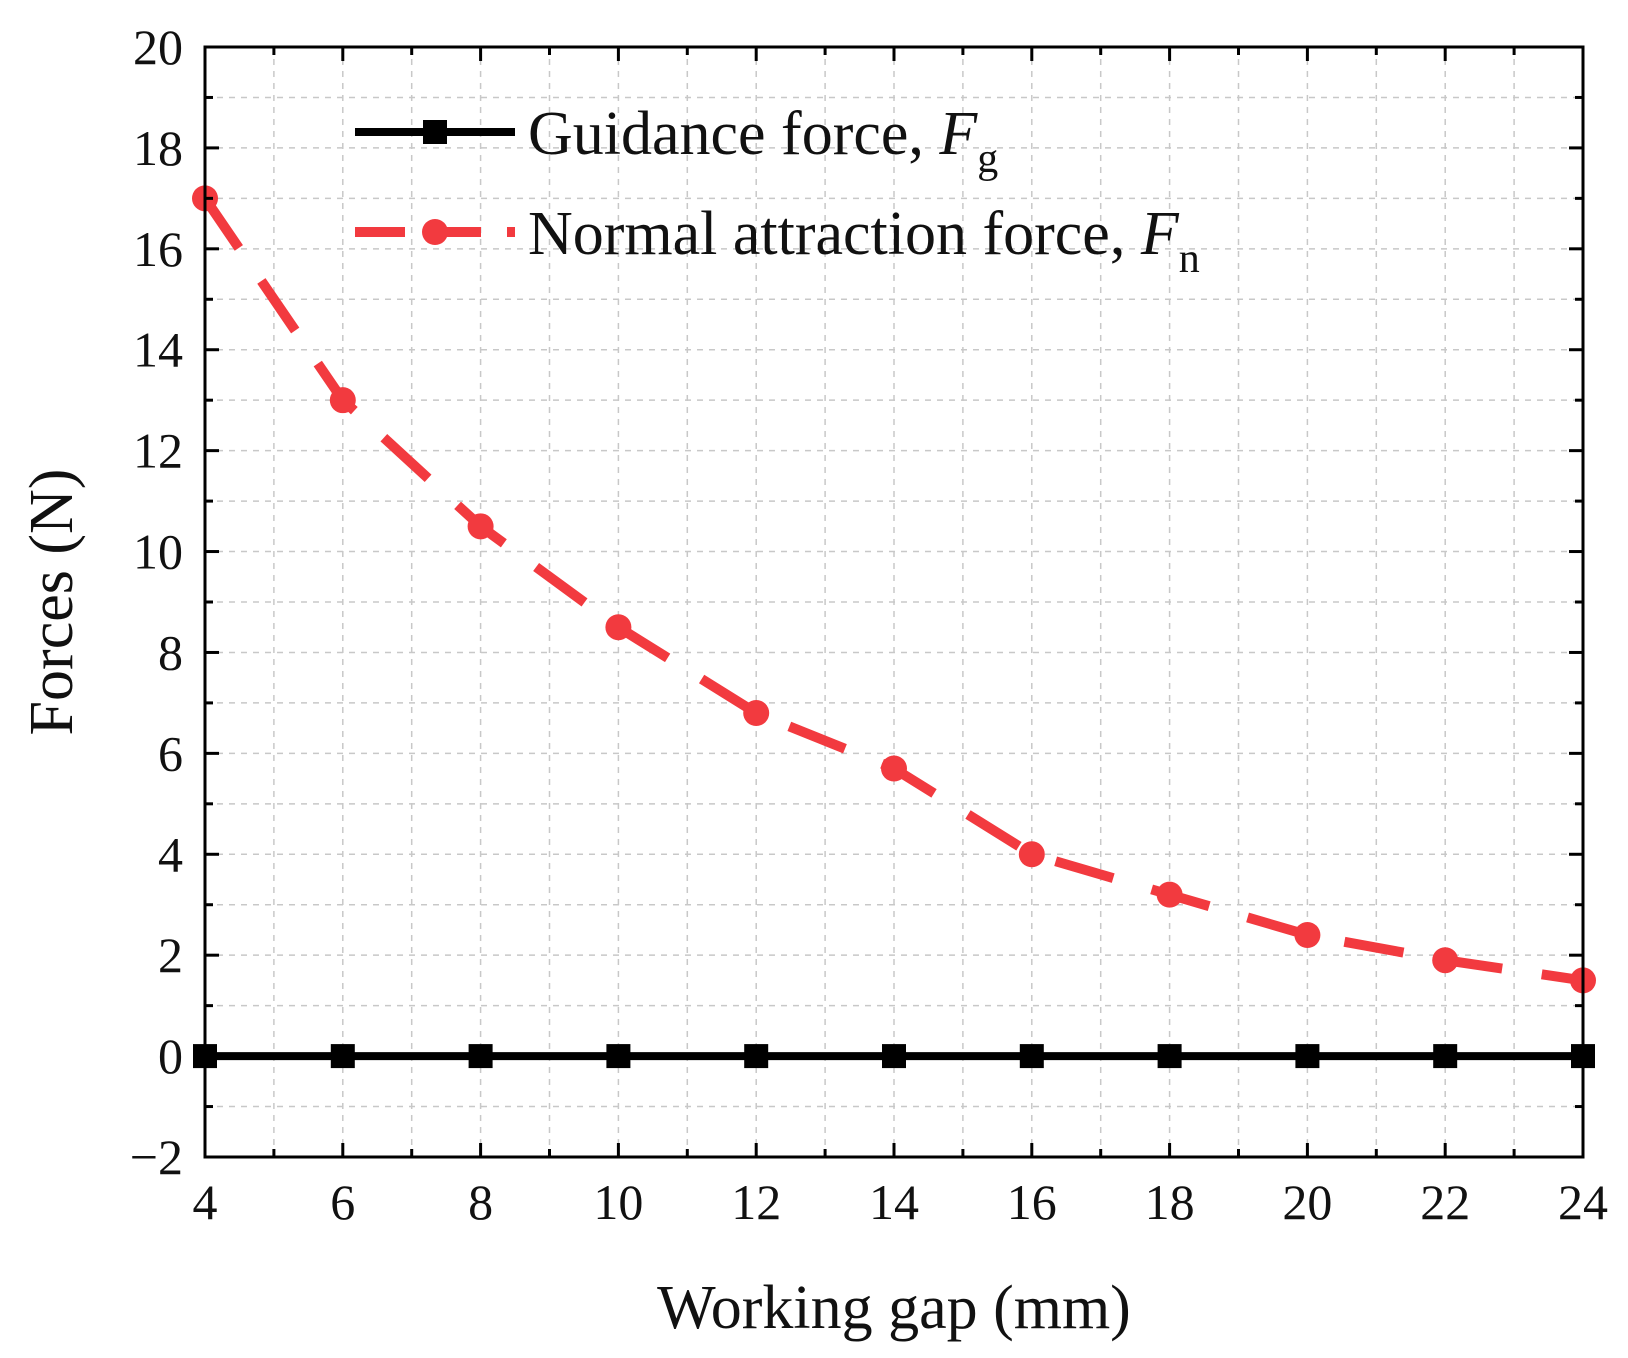  What do you see at coordinates (1445, 1202) in the screenshot?
I see `x-tick-label: 22` at bounding box center [1445, 1202].